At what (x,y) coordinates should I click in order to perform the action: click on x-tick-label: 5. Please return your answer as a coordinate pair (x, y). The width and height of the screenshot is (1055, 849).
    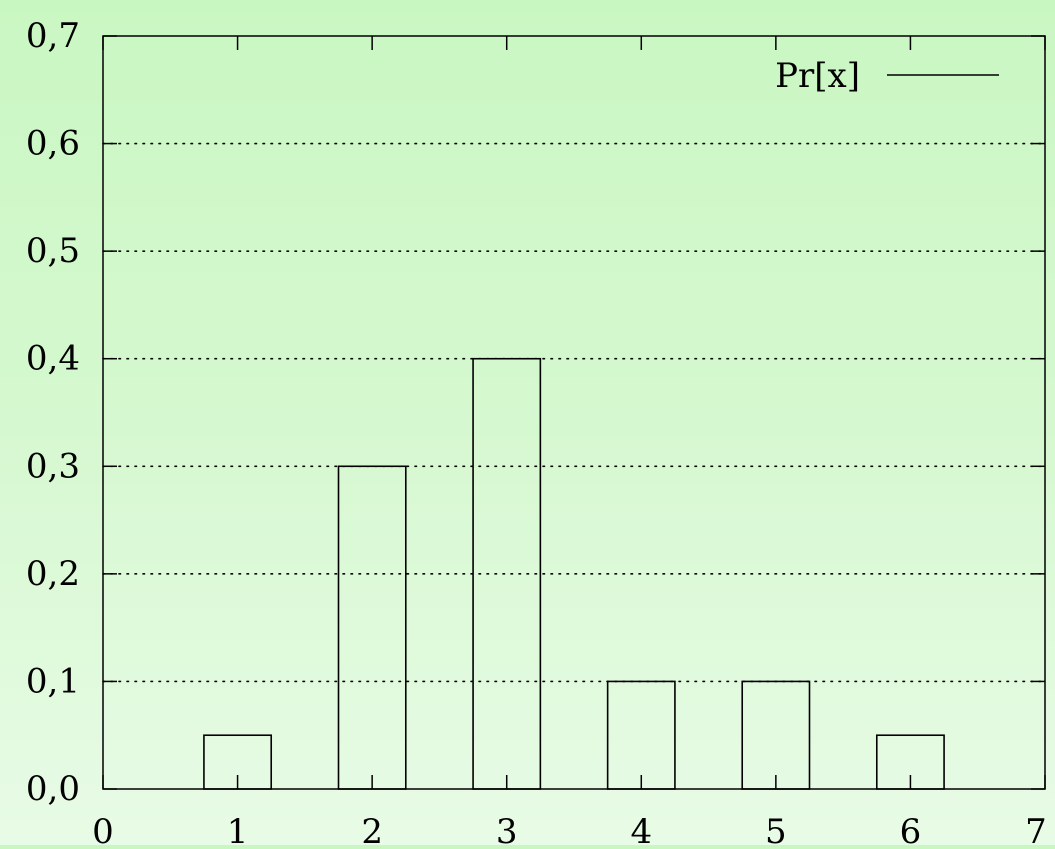
    Looking at the image, I should click on (776, 828).